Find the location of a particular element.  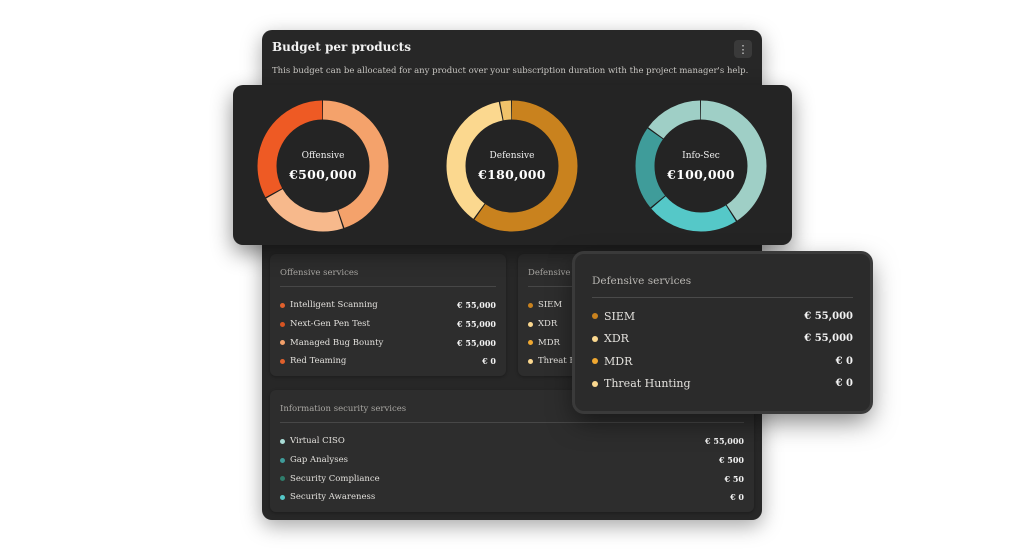

donut-label: Defensive is located at coordinates (512, 155).